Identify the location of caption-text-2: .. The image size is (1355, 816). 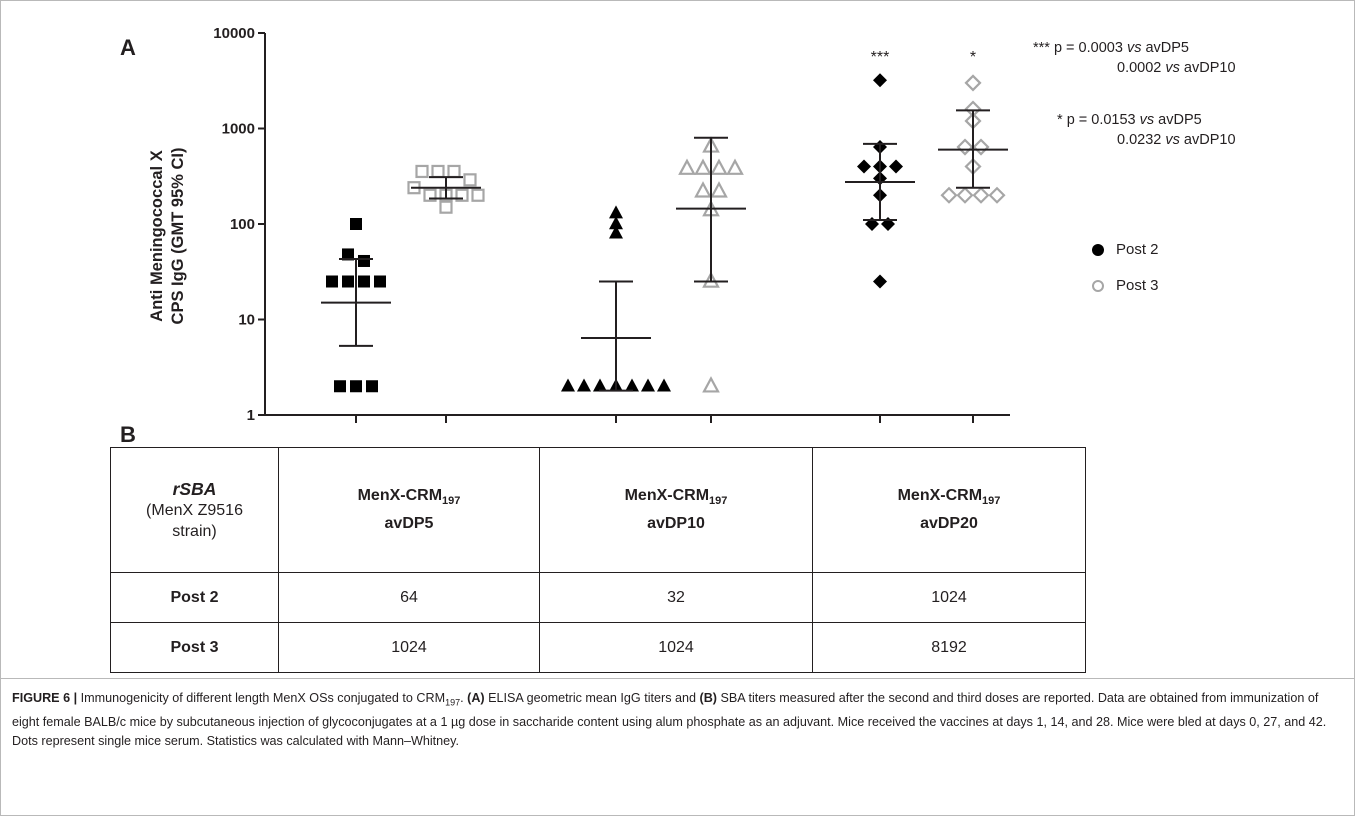
(464, 698).